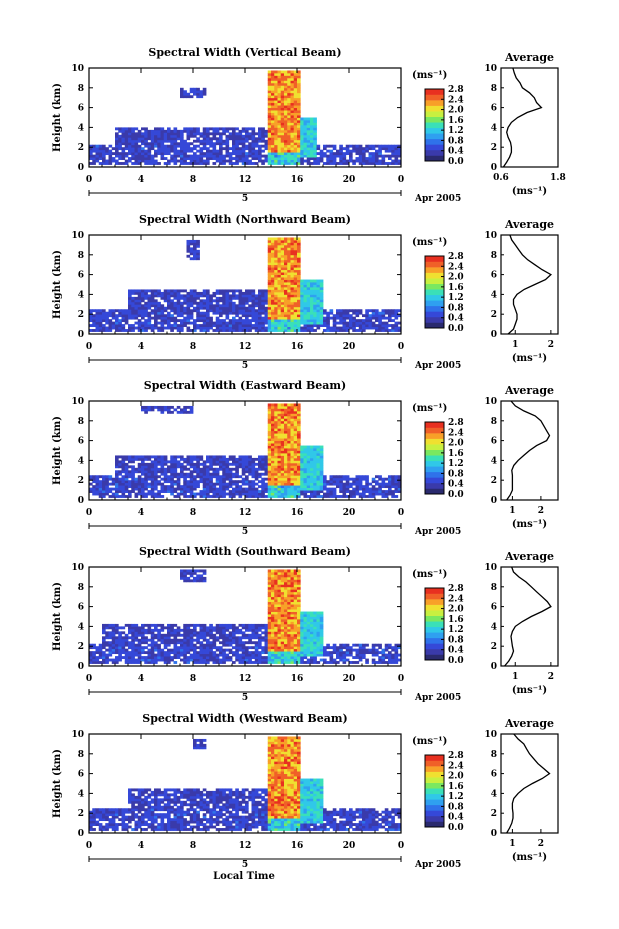 The height and width of the screenshot is (929, 619). I want to click on average-y-tick-label: 6, so click(494, 276).